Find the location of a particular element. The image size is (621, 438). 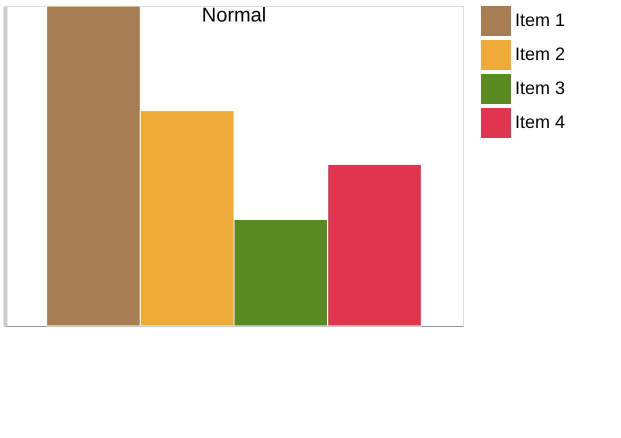

legend-label: Item 3 is located at coordinates (540, 88).